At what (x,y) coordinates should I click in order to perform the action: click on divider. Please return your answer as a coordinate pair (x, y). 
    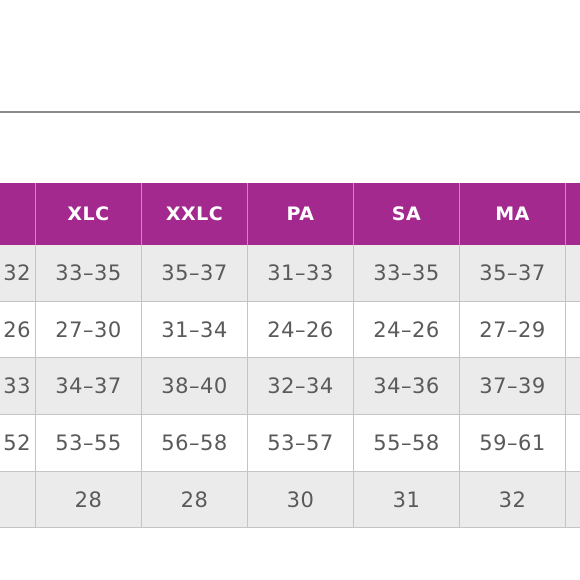
    Looking at the image, I should click on (290, 112).